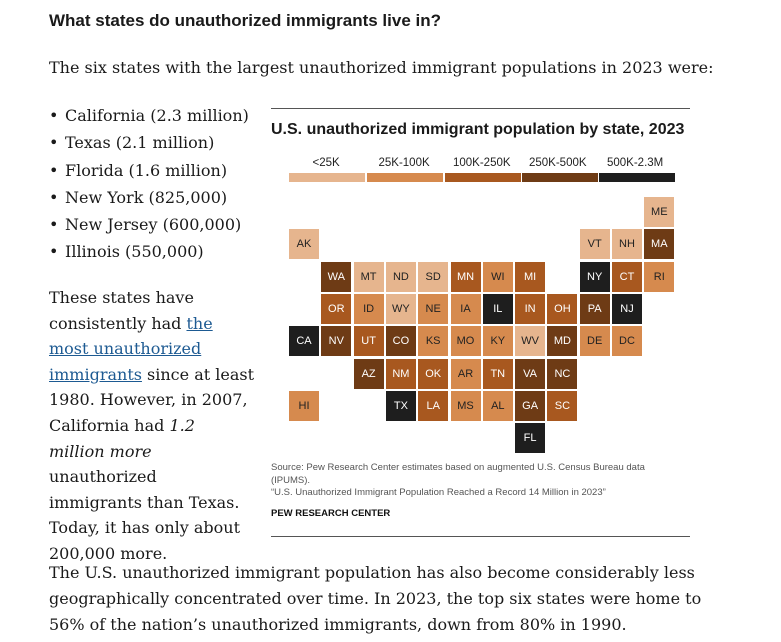  I want to click on state-tile-ar: AR, so click(465, 373).